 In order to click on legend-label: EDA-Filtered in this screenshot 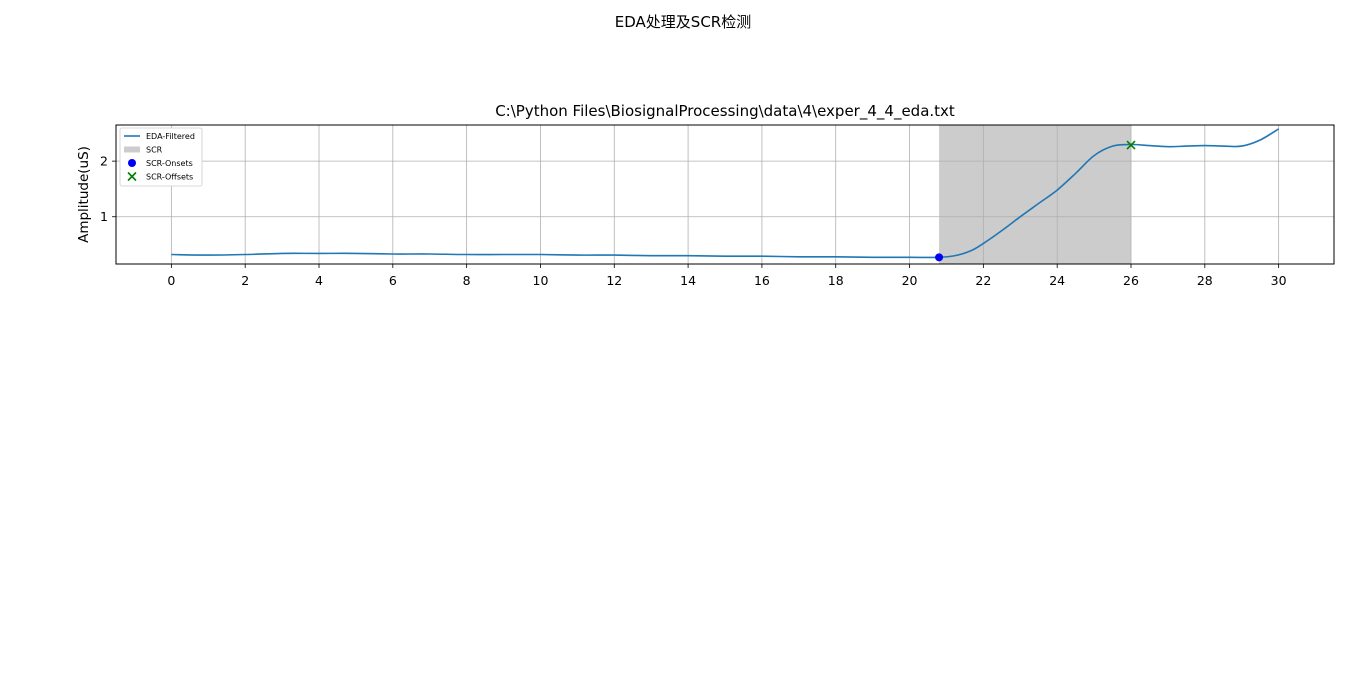, I will do `click(170, 136)`.